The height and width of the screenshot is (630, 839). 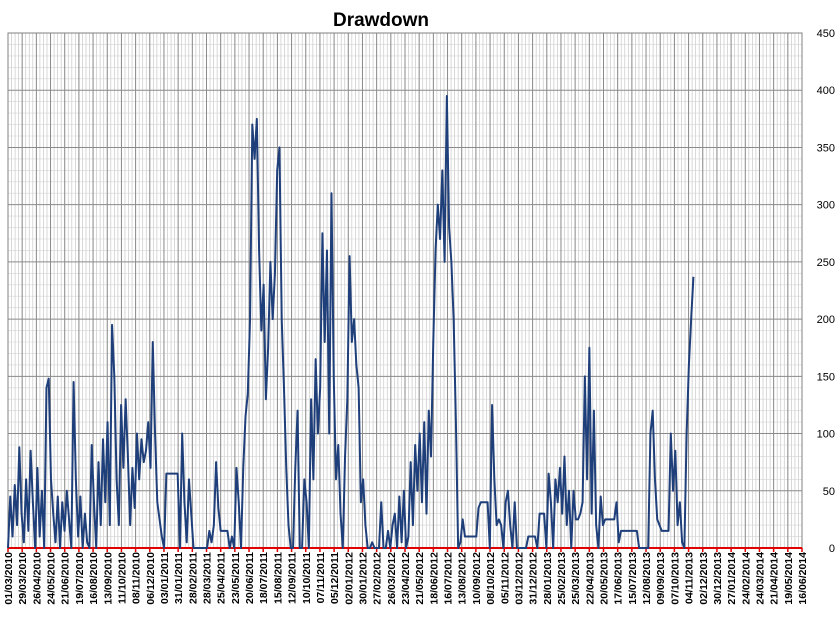 I want to click on x-tick-label: 28/02/2011, so click(x=193, y=578).